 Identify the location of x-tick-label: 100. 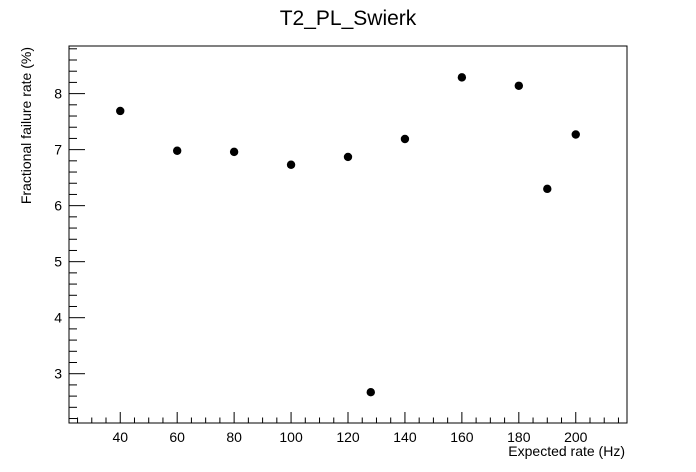
(291, 437).